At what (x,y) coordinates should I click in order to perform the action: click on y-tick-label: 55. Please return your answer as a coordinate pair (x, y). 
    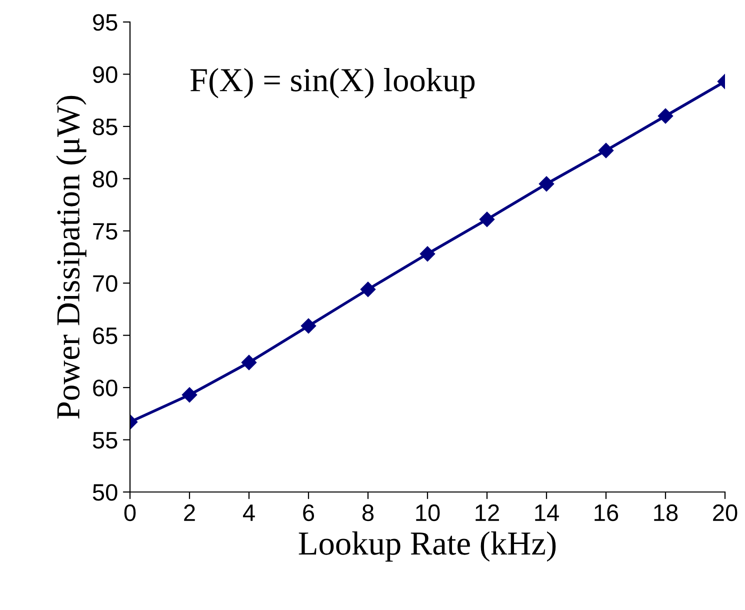
    Looking at the image, I should click on (105, 440).